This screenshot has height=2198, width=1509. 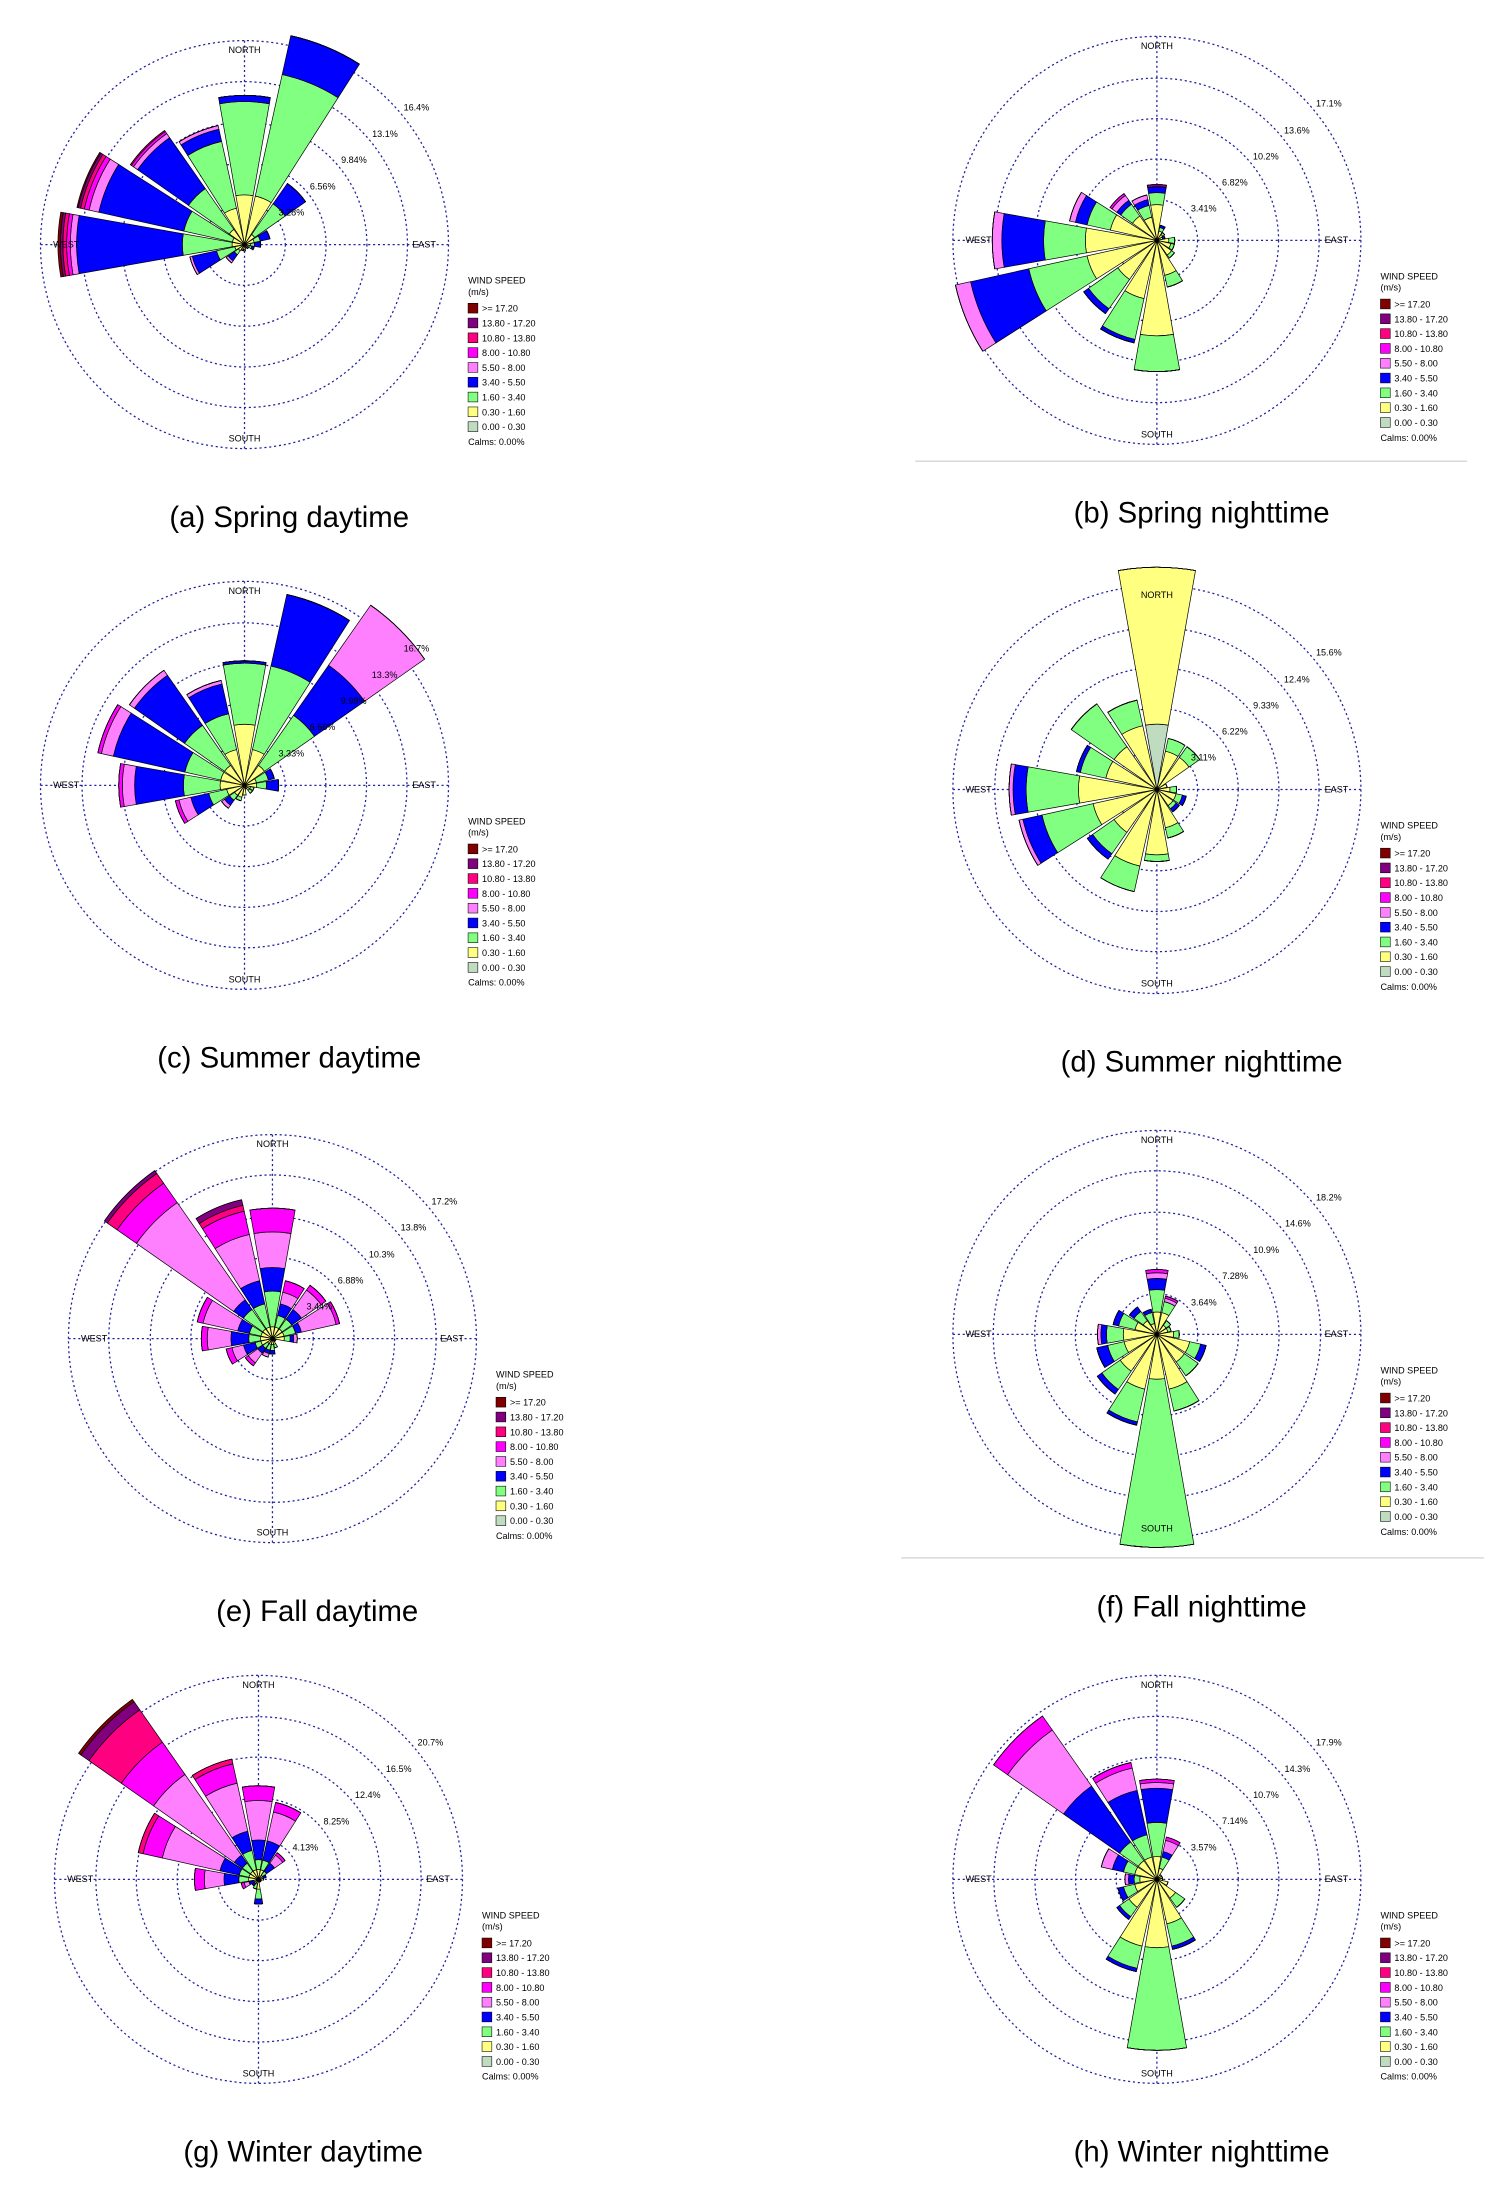 What do you see at coordinates (1201, 1607) in the screenshot?
I see `caption: (f) Fall nighttime` at bounding box center [1201, 1607].